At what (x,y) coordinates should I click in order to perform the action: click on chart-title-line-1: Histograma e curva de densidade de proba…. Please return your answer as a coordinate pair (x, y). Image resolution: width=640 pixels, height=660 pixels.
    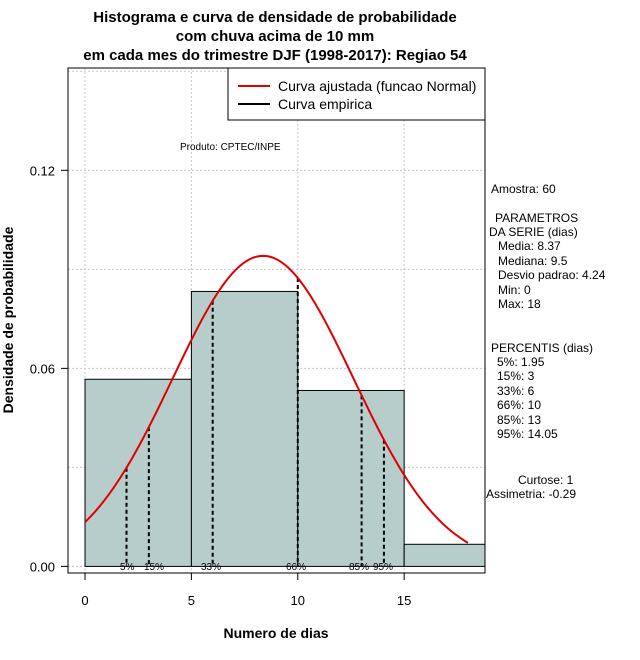
    Looking at the image, I should click on (274, 17).